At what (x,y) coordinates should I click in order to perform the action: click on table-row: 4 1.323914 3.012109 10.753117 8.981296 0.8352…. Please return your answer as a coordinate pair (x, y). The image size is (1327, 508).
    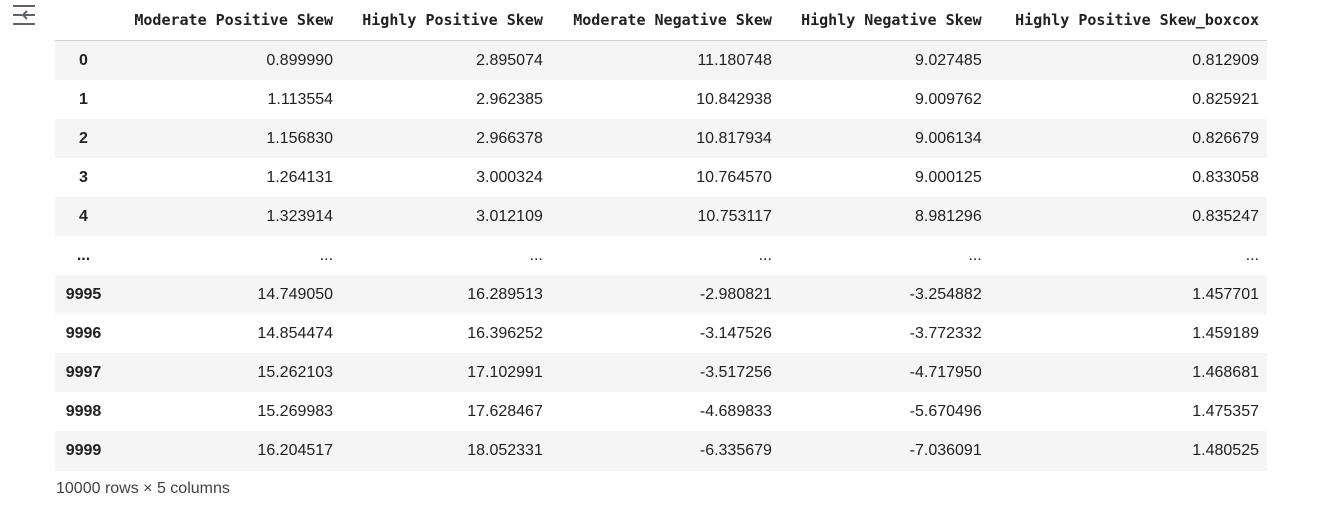
    Looking at the image, I should click on (661, 216).